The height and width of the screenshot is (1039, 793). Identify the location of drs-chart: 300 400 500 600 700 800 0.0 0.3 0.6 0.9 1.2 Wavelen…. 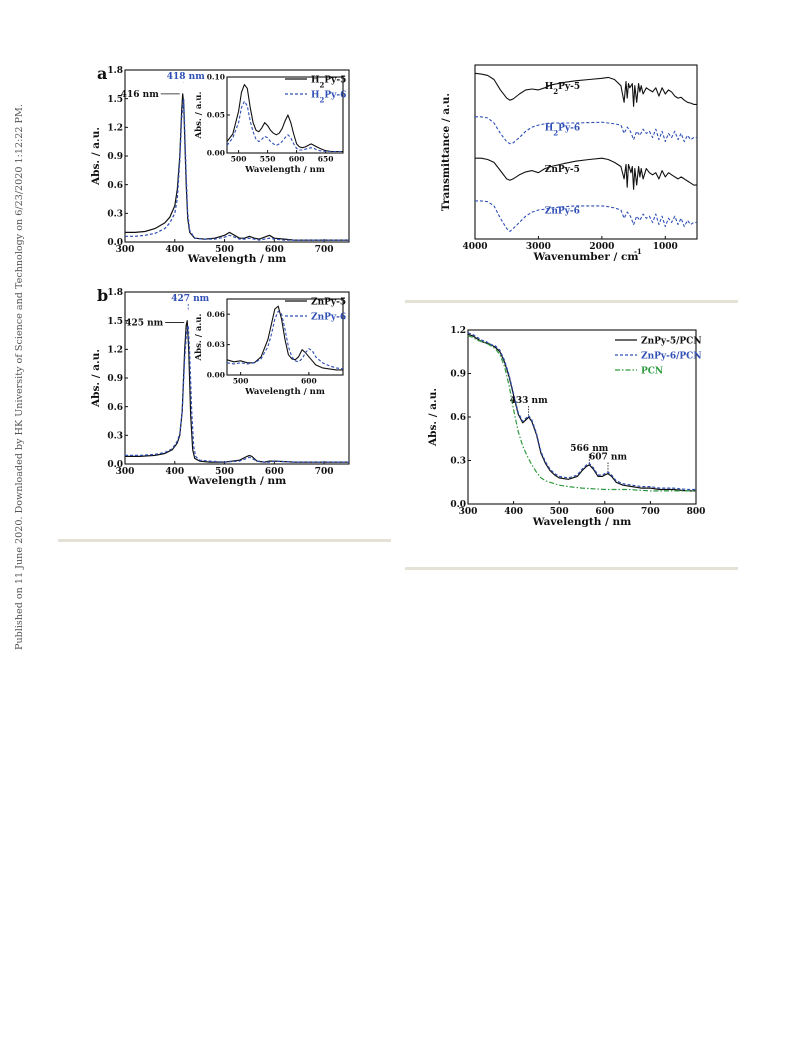
(566, 427).